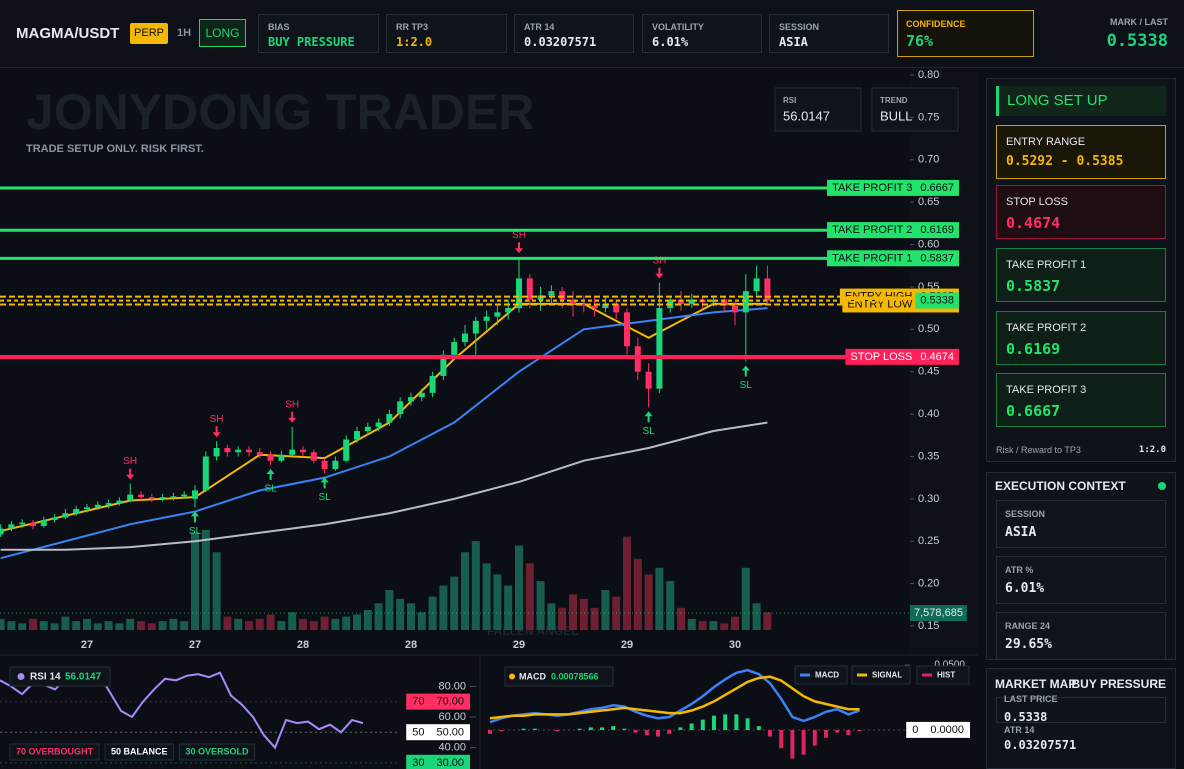 Image resolution: width=1184 pixels, height=769 pixels. Describe the element at coordinates (920, 41) in the screenshot. I see `stat-value: 76%` at that location.